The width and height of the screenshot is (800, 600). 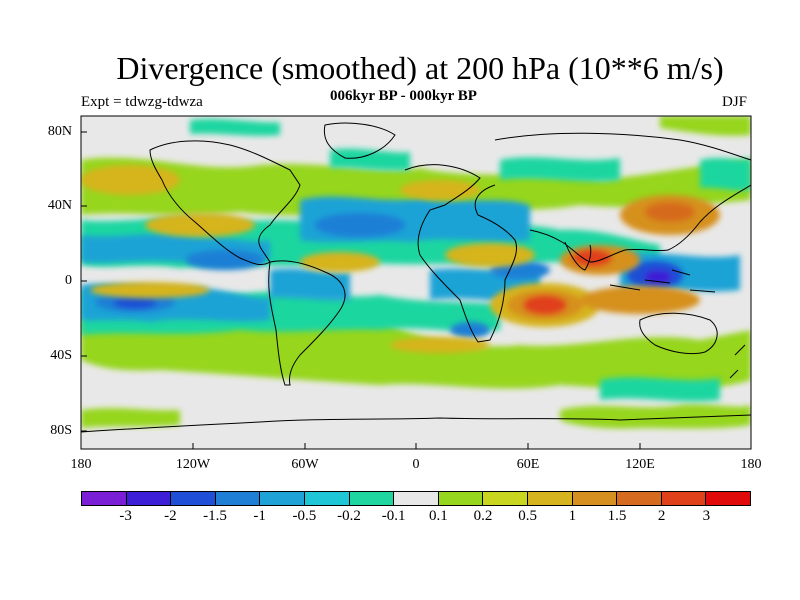 I want to click on australia-coast, so click(x=678, y=333).